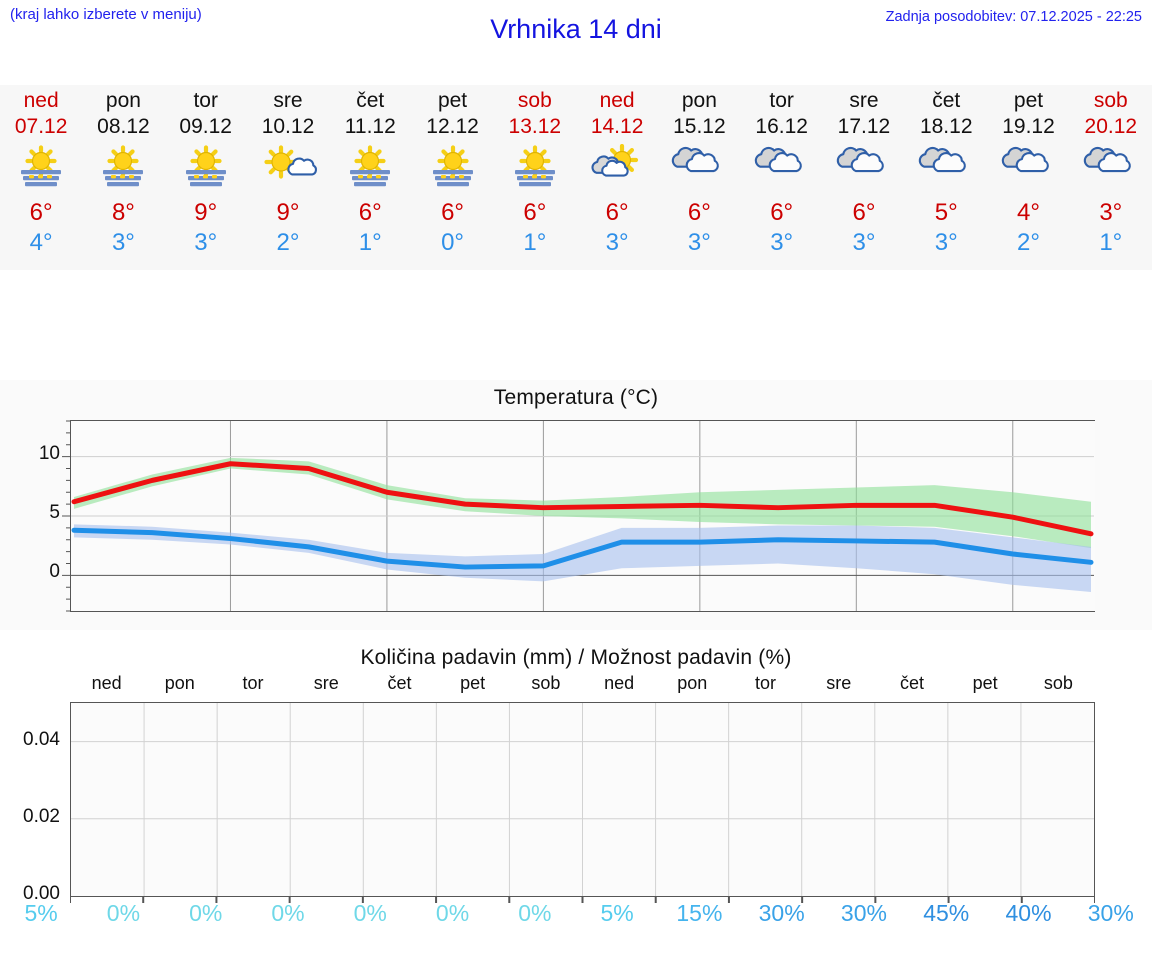  What do you see at coordinates (41, 913) in the screenshot?
I see `precipitation-probability: 5%` at bounding box center [41, 913].